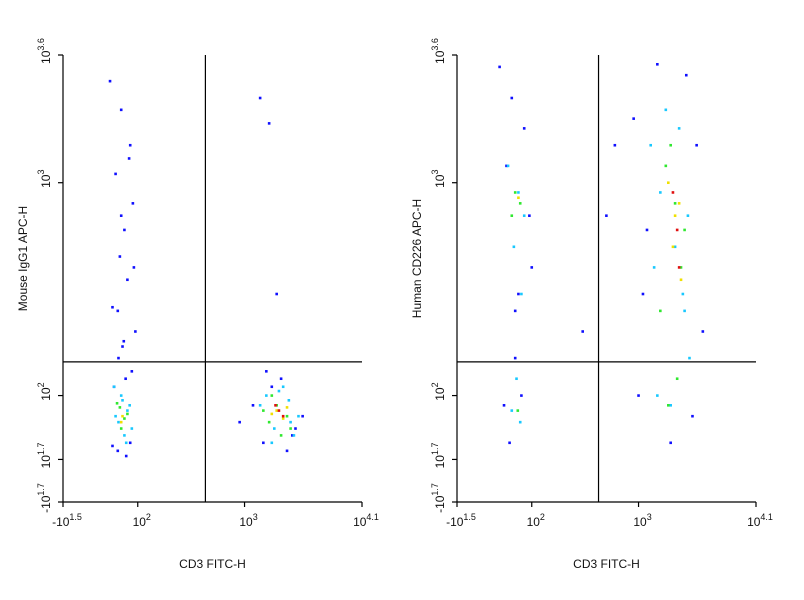  I want to click on y-tick-label-base: 10, so click(46, 181).